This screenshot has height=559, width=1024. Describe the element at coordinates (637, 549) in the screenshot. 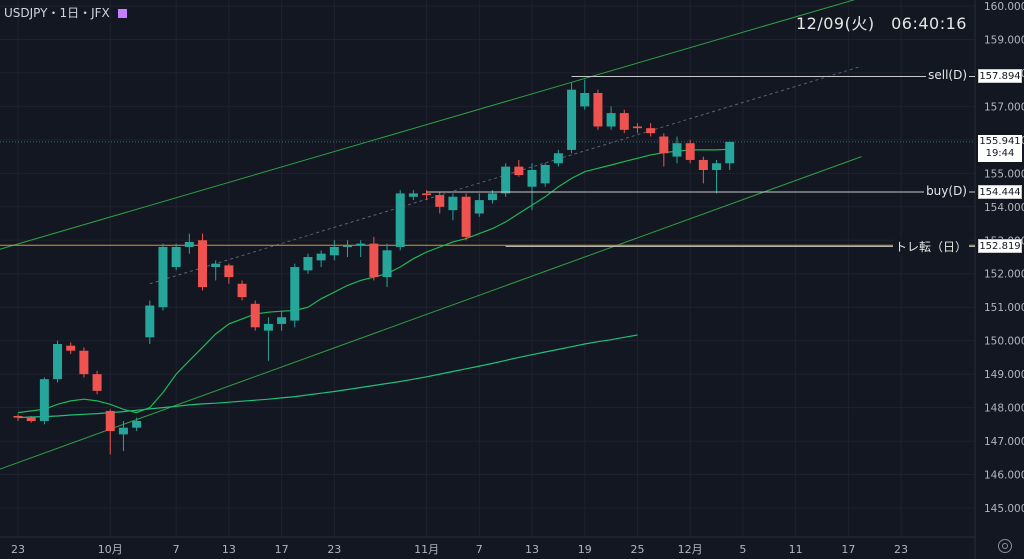

I see `x-tick-label: 25` at that location.